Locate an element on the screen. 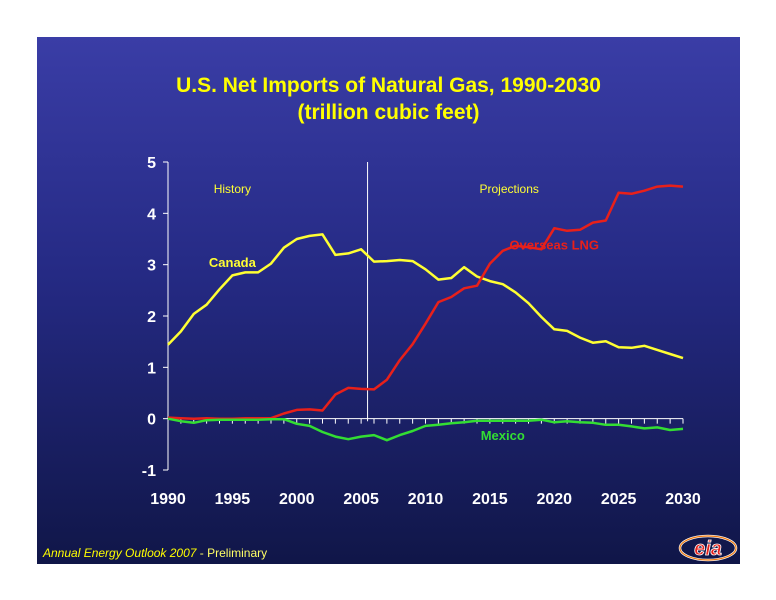 This screenshot has width=776, height=600. y-tick-label: 1 is located at coordinates (151, 368).